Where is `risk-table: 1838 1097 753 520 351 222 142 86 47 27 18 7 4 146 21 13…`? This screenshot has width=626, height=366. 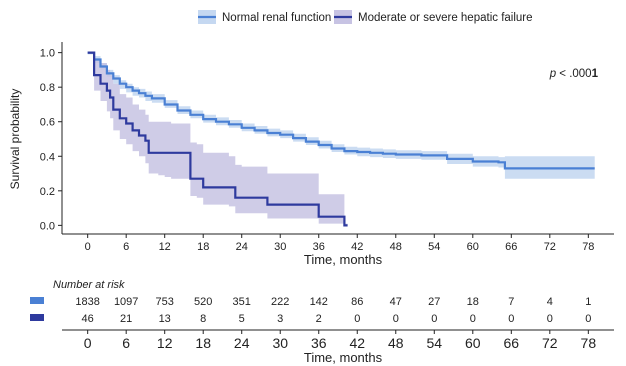
risk-table: 1838 1097 753 520 351 222 142 86 47 27 18 7 4 146 21 13… is located at coordinates (322, 323).